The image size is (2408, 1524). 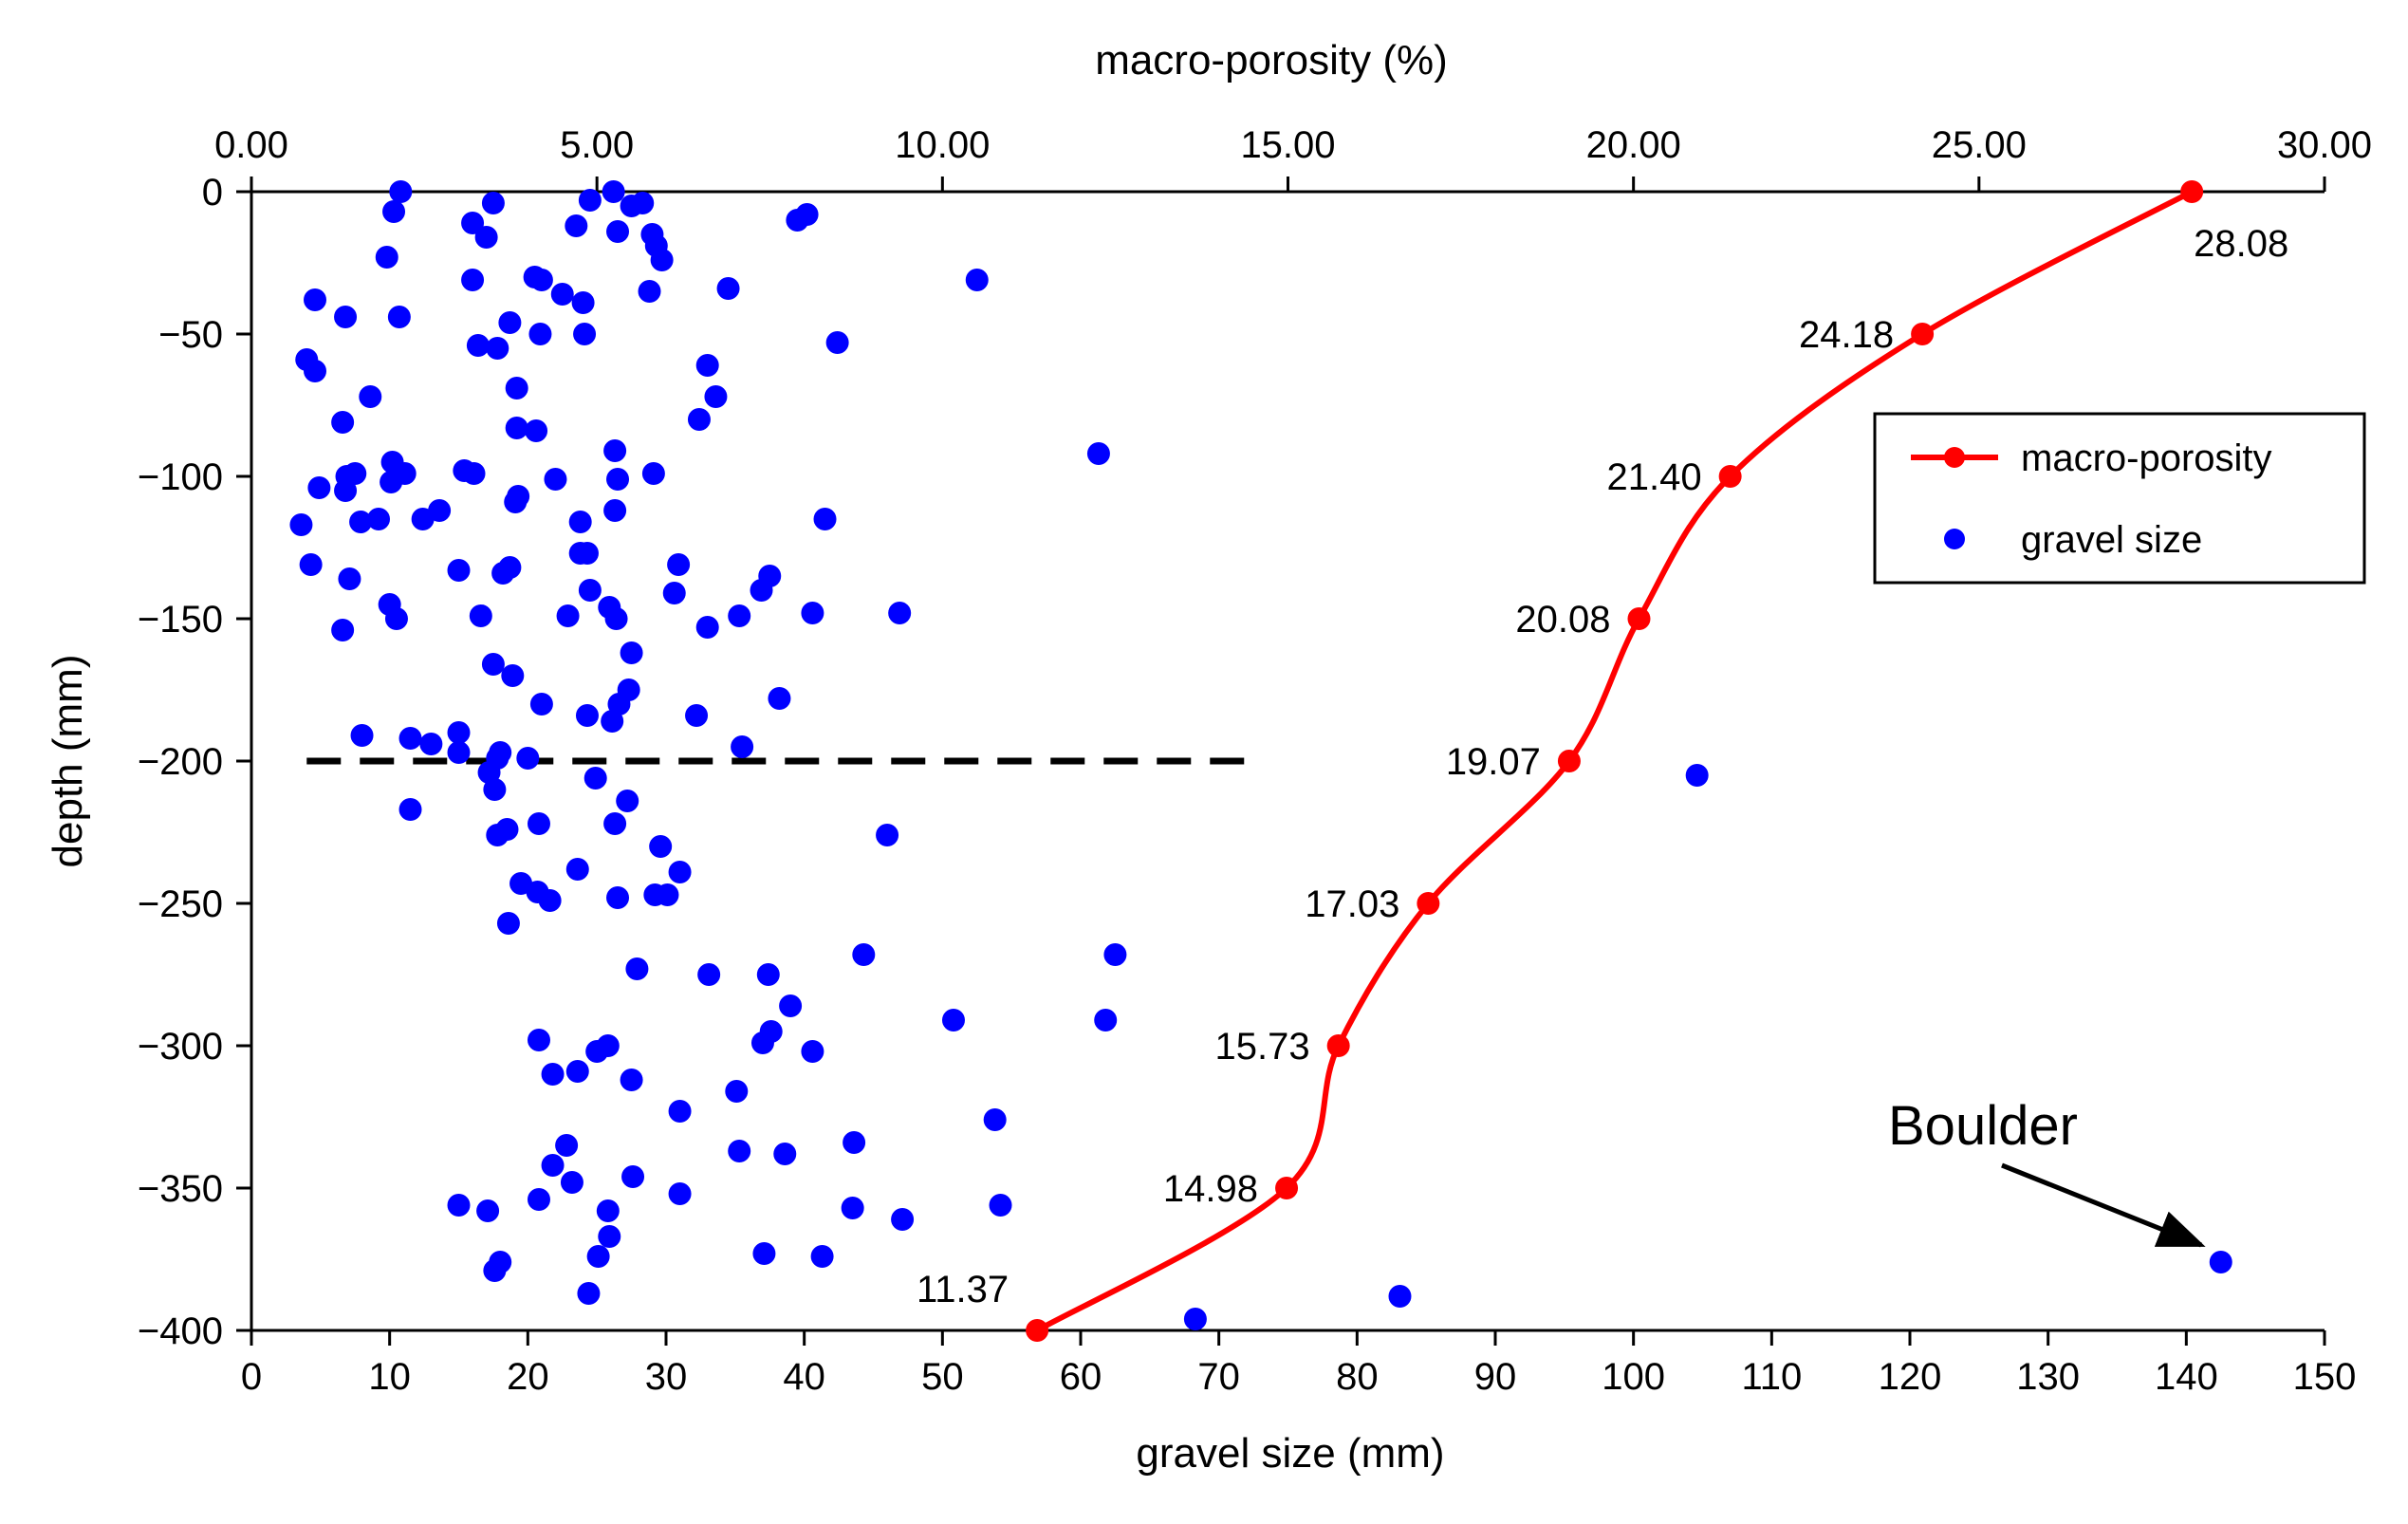 What do you see at coordinates (1846, 335) in the screenshot?
I see `porosity-data-label: 24.18` at bounding box center [1846, 335].